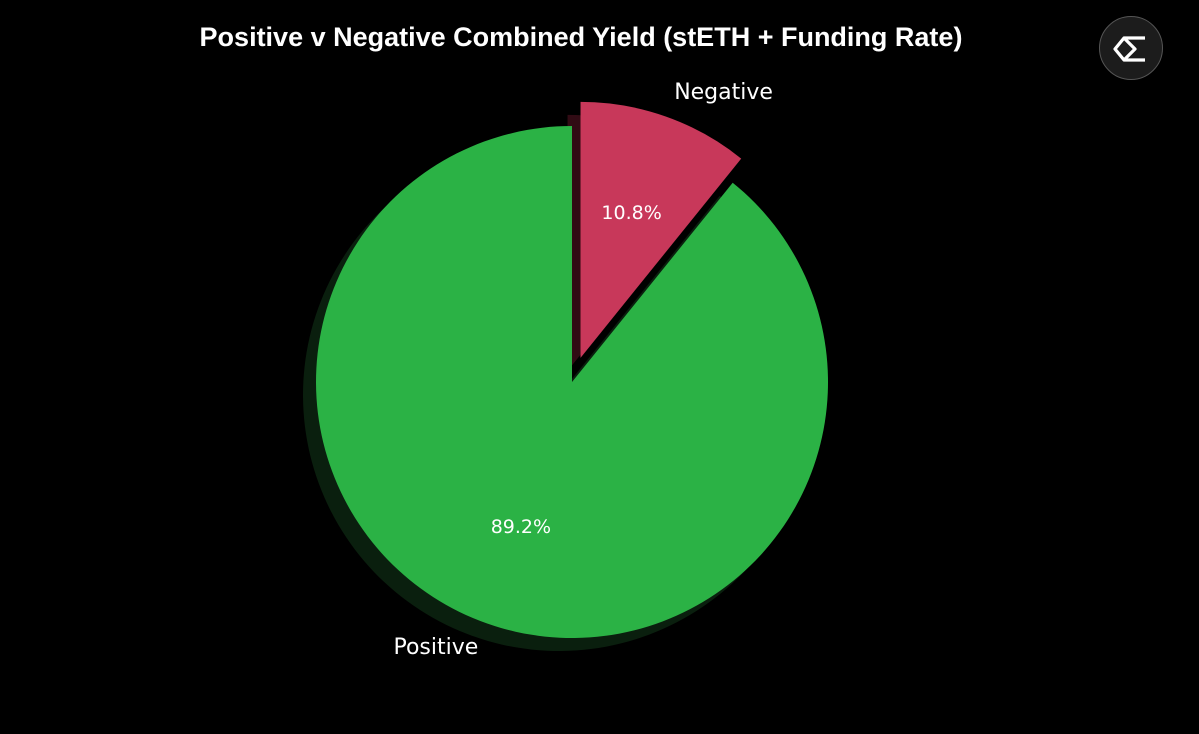  What do you see at coordinates (661, 229) in the screenshot?
I see `negative-slice` at bounding box center [661, 229].